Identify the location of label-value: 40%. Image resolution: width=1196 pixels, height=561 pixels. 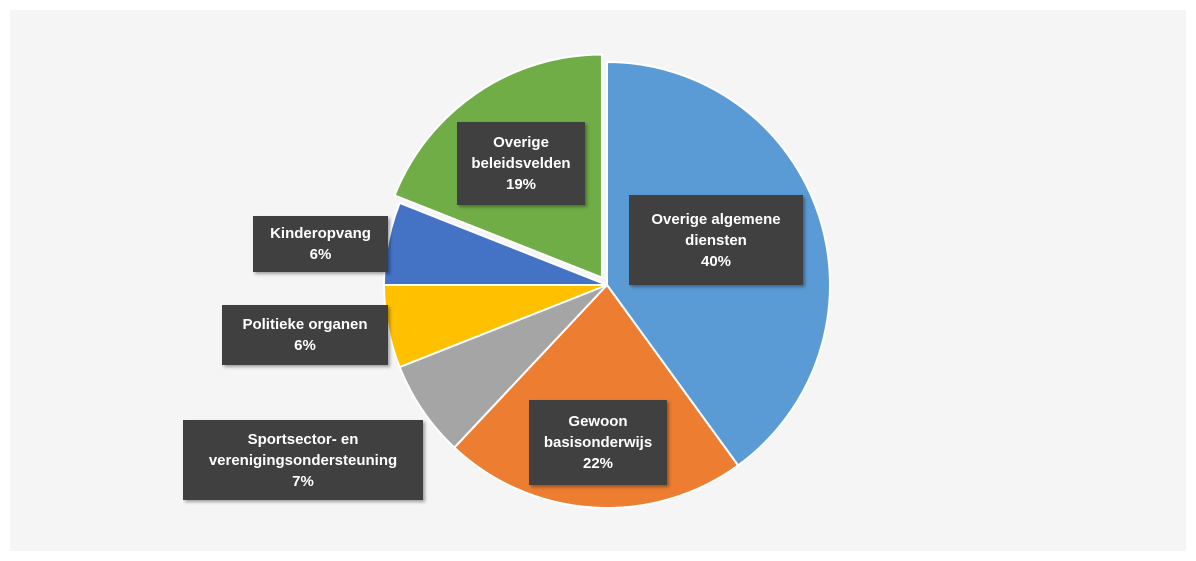
(716, 261).